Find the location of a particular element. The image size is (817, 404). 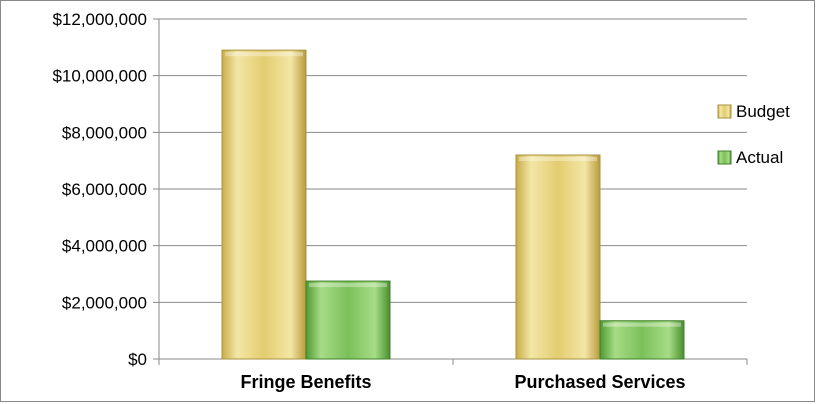

legend-swatch-budget is located at coordinates (724, 111).